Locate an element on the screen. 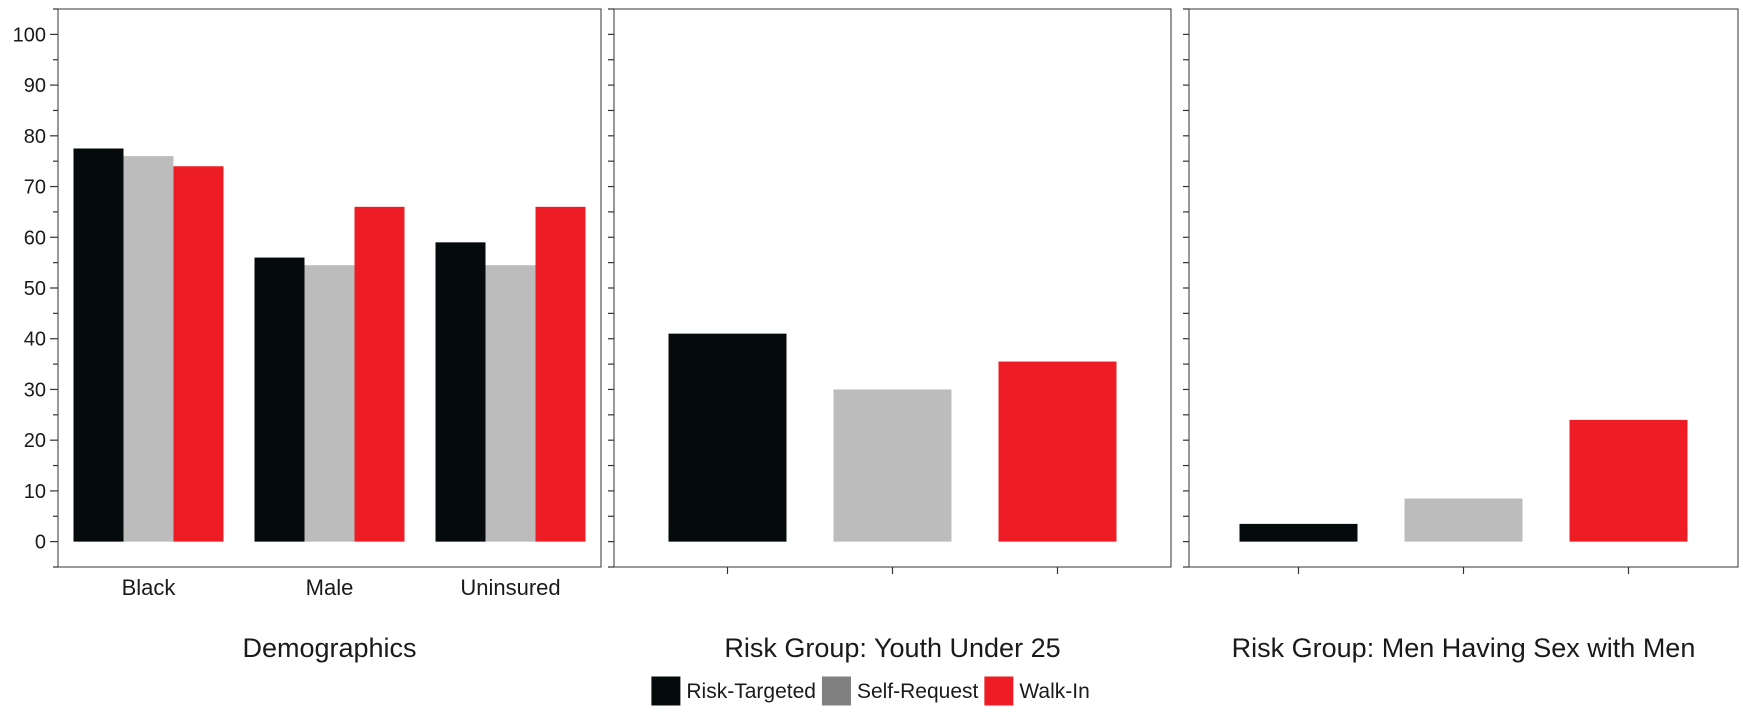 The width and height of the screenshot is (1743, 727). legend-item: Risk-Targeted is located at coordinates (733, 691).